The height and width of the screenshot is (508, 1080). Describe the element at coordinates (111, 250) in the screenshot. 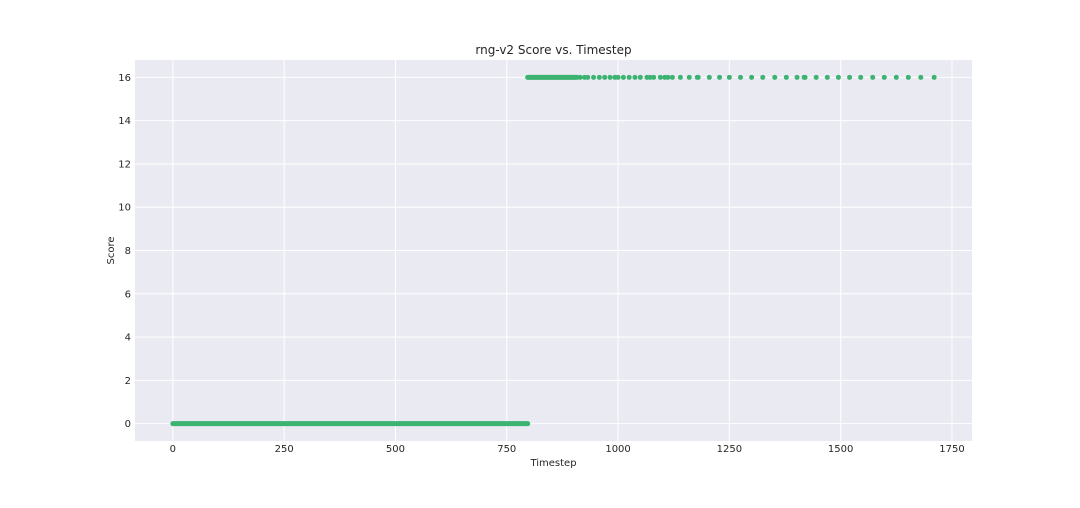

I see `y-axis-label: Score` at that location.